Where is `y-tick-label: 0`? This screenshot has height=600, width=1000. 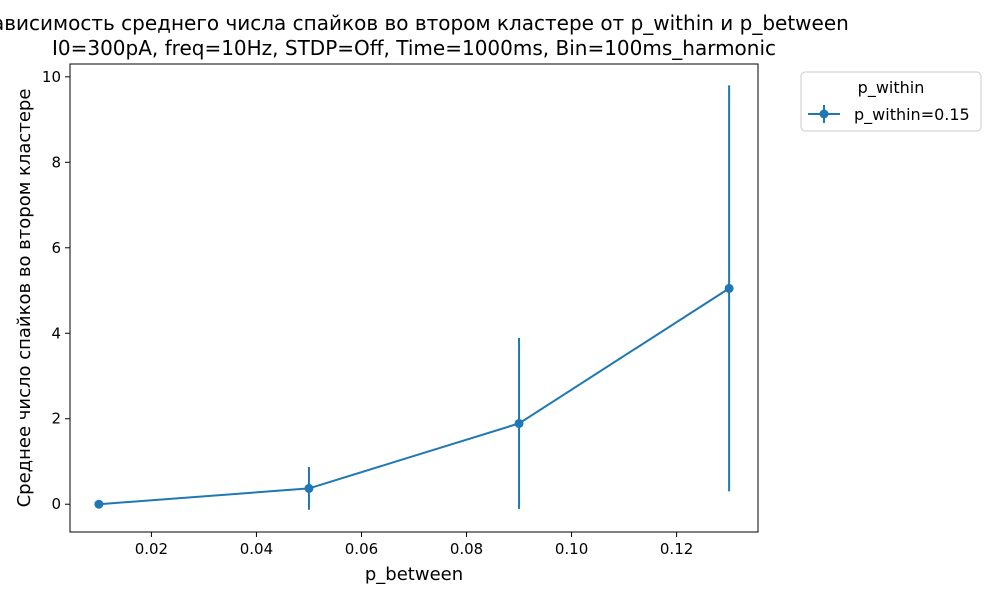
y-tick-label: 0 is located at coordinates (56, 504).